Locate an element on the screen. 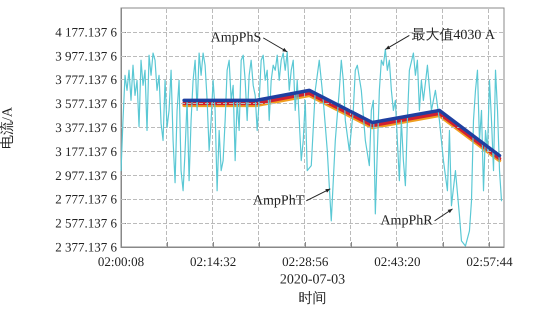  y-tick-label: 3 177.137 6 is located at coordinates (86, 151).